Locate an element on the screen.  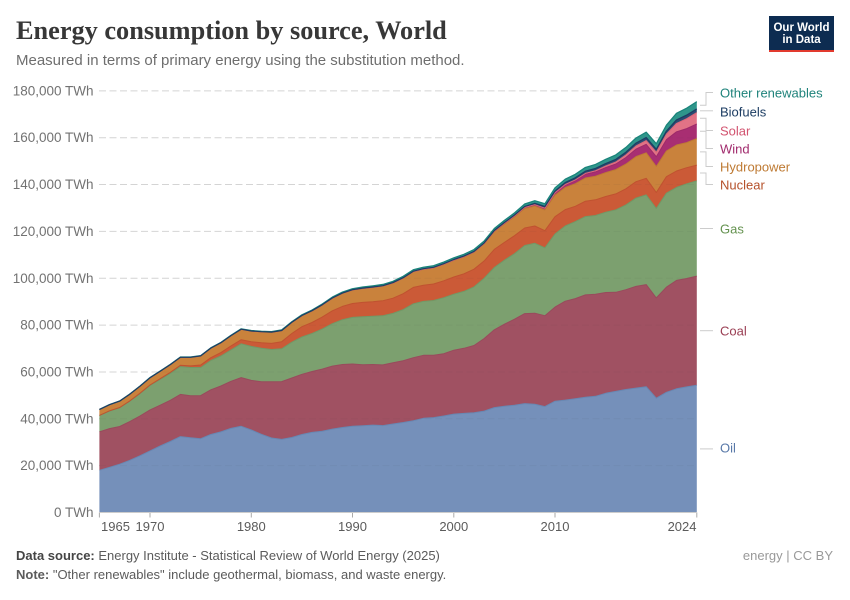
svg-text: 2010 is located at coordinates (555, 526).